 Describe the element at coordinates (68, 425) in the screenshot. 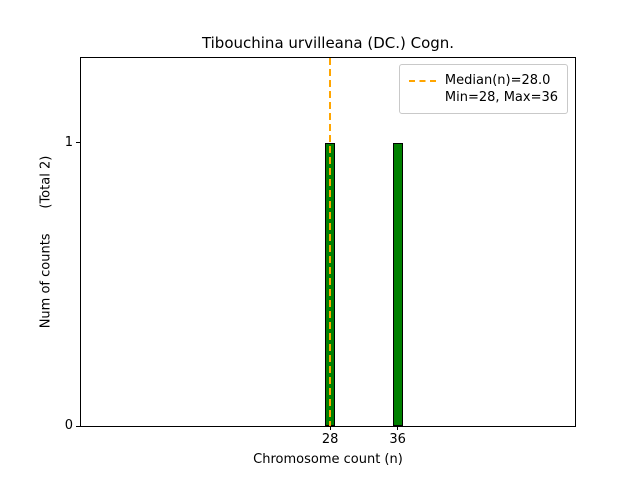

I see `y-tick-label: 0` at that location.